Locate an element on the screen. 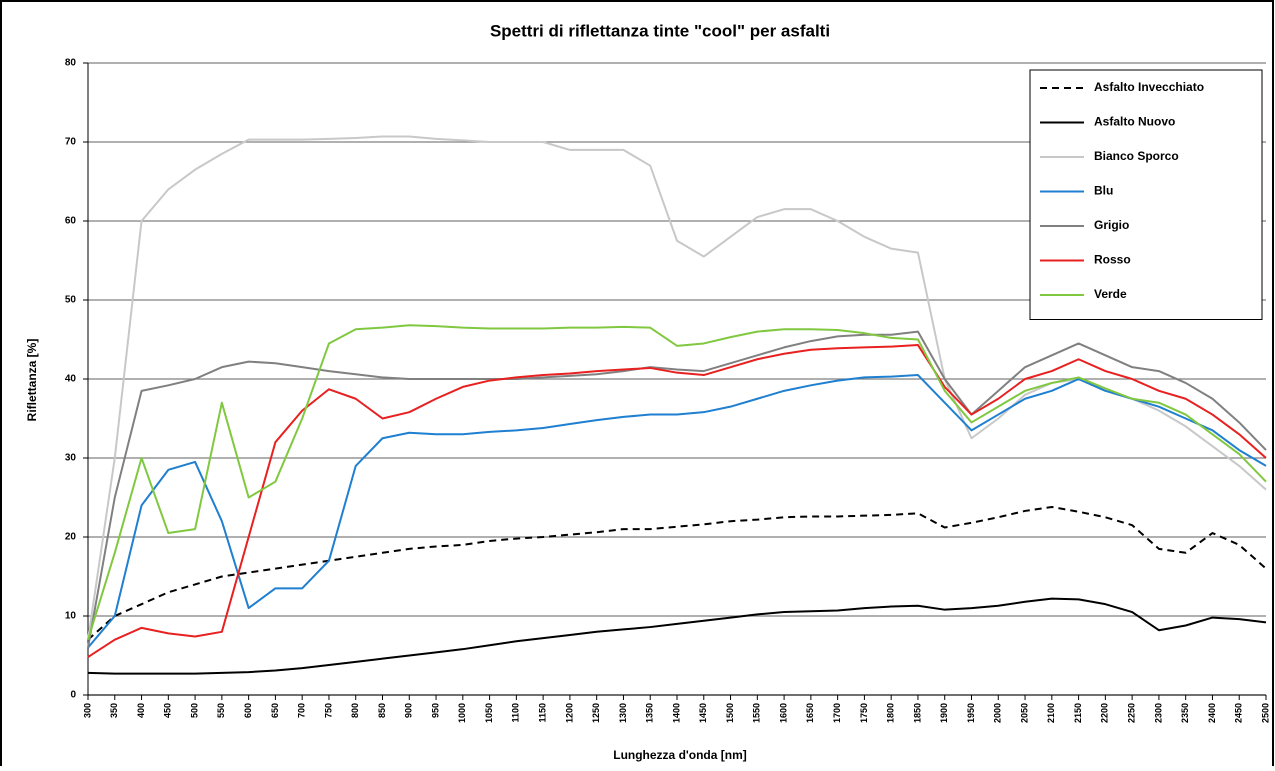 This screenshot has width=1275, height=771. y-tick-label: 40 is located at coordinates (71, 379).